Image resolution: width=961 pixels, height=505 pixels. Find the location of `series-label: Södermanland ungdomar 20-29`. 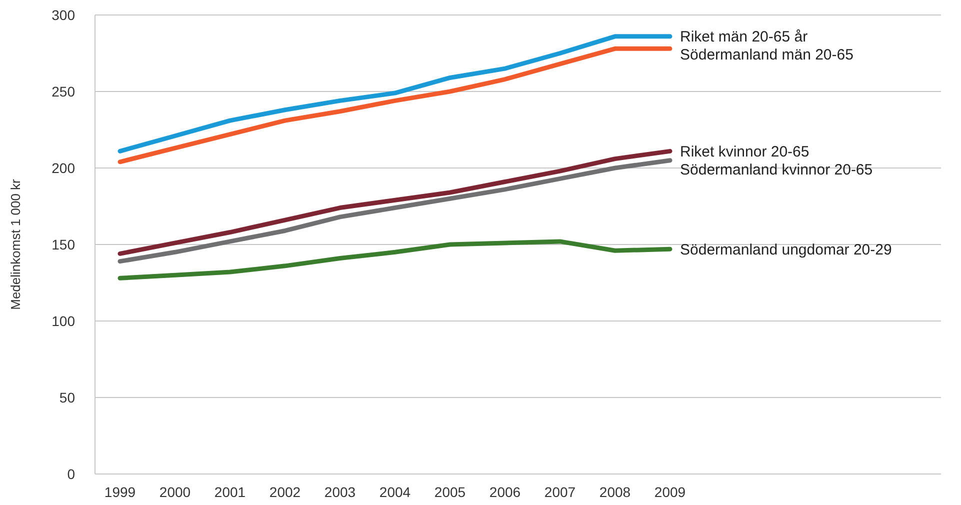

series-label: Södermanland ungdomar 20-29 is located at coordinates (786, 249).